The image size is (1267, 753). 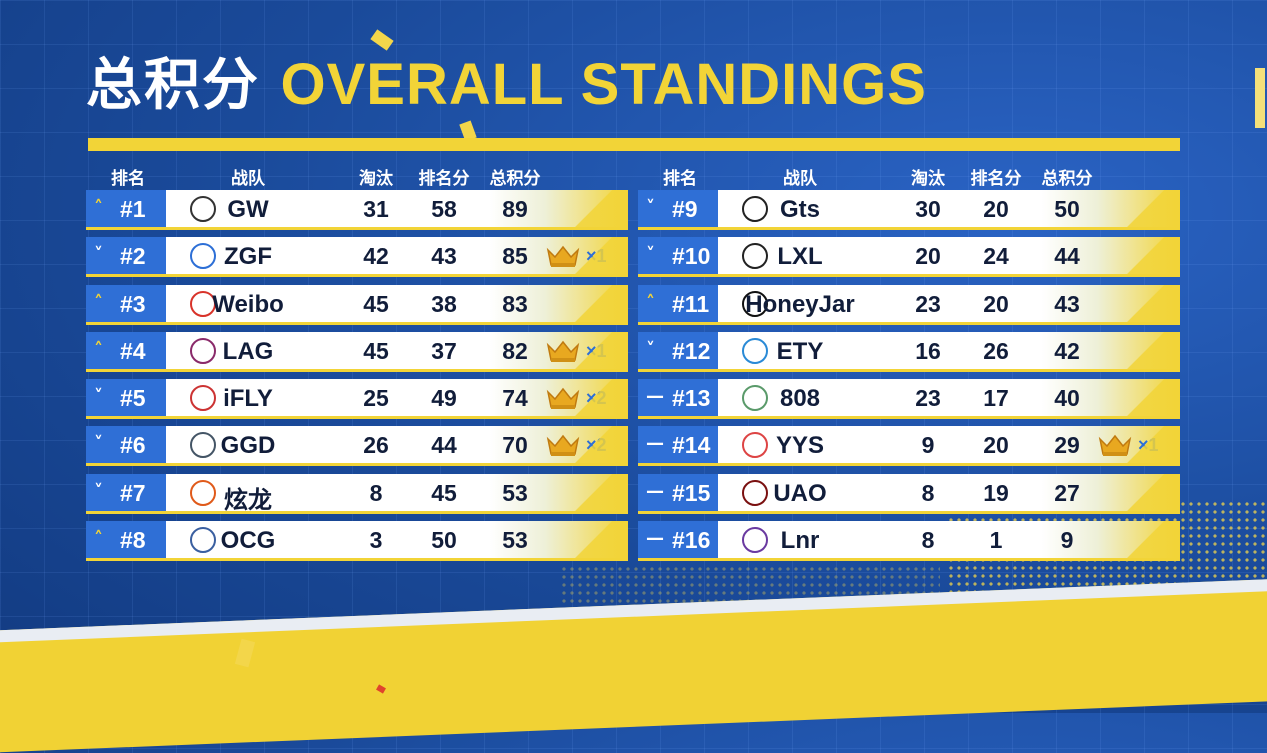 What do you see at coordinates (691, 303) in the screenshot?
I see `rank-label: #11` at bounding box center [691, 303].